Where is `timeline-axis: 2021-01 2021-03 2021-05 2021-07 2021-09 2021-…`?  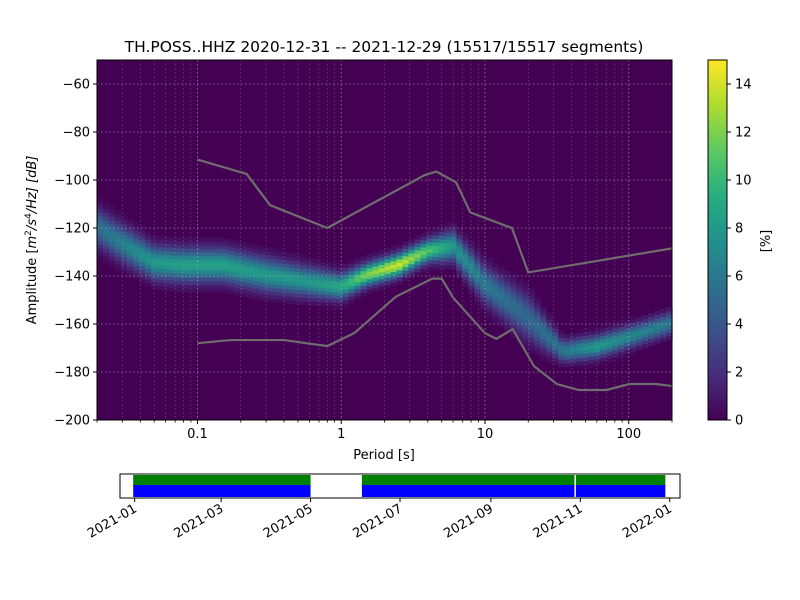
timeline-axis: 2021-01 2021-03 2021-05 2021-07 2021-09 2021-… is located at coordinates (380, 520).